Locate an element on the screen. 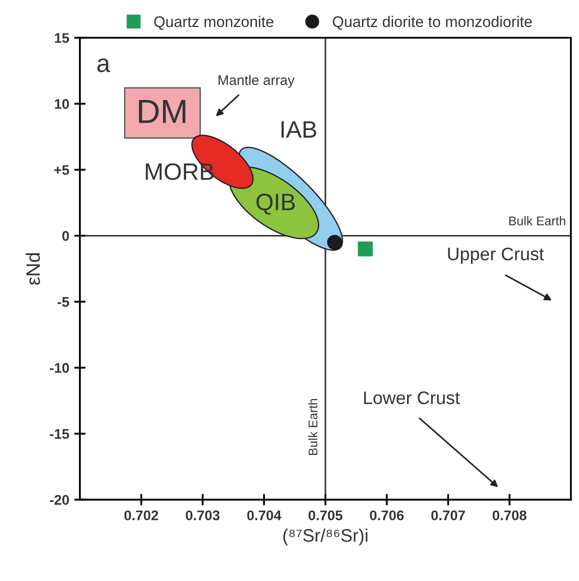 Image resolution: width=579 pixels, height=581 pixels. x-tick-label: 0.704 is located at coordinates (264, 515).